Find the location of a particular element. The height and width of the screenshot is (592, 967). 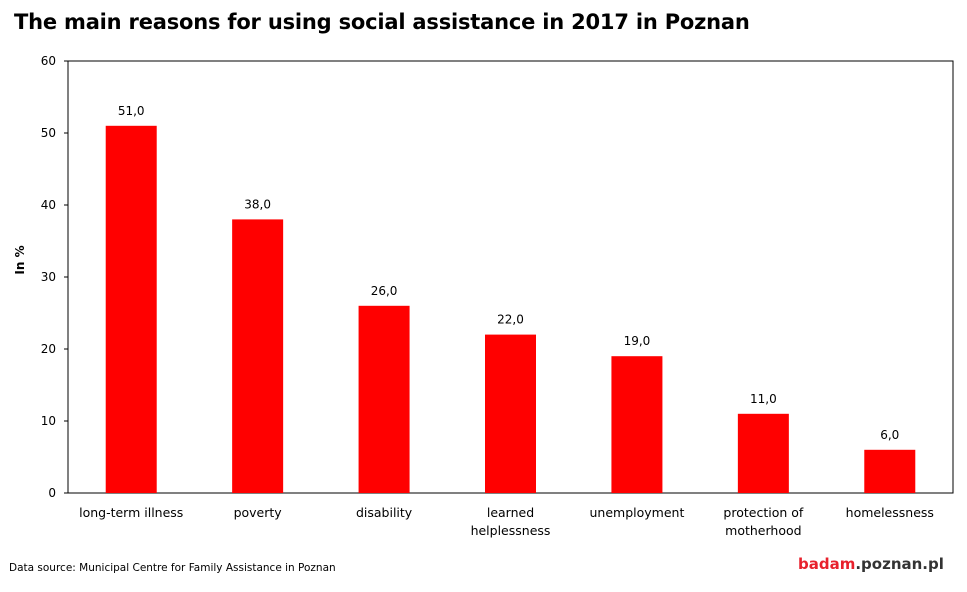

bar-value-label: 51,0 is located at coordinates (131, 111).